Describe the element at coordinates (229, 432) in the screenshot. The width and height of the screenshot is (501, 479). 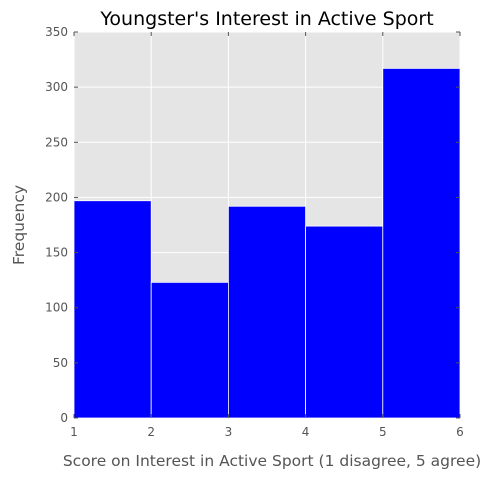
I see `x-tick-label: 3` at that location.